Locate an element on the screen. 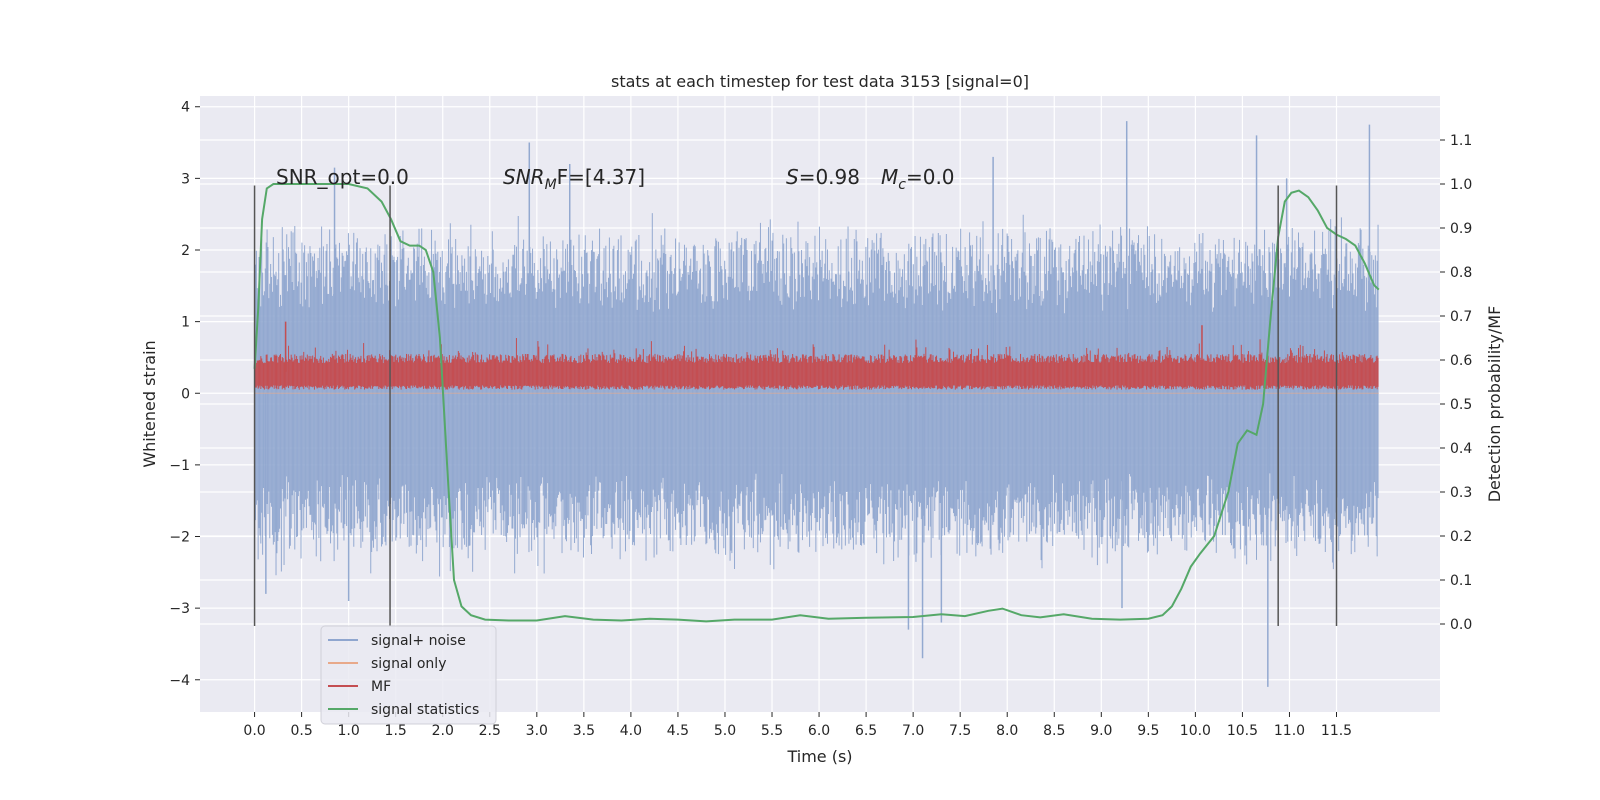 This screenshot has width=1600, height=800. x-tick-label: 4.0 is located at coordinates (631, 731).